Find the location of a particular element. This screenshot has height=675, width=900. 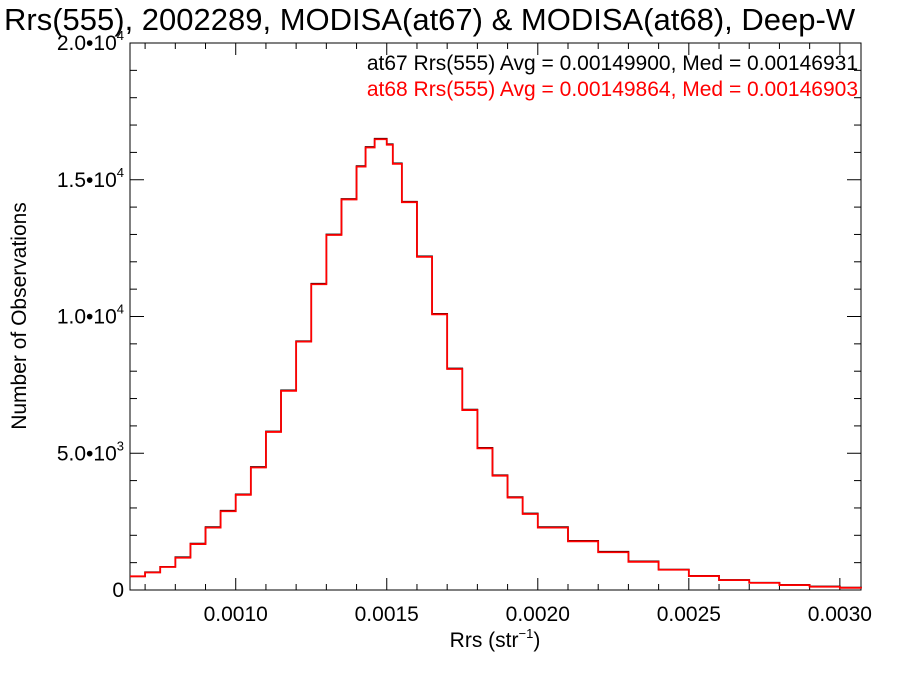

y-tick-label: 1.5•104 is located at coordinates (90, 178).